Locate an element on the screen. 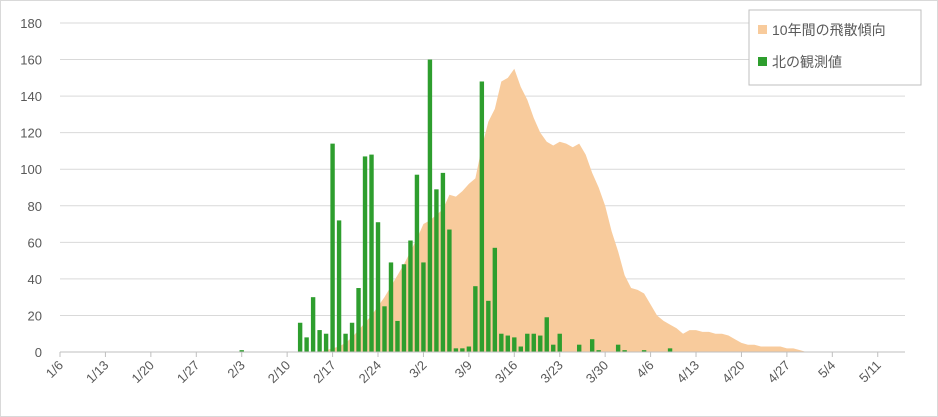 This screenshot has height=417, width=938. y-tick-label: 40 is located at coordinates (35, 279).